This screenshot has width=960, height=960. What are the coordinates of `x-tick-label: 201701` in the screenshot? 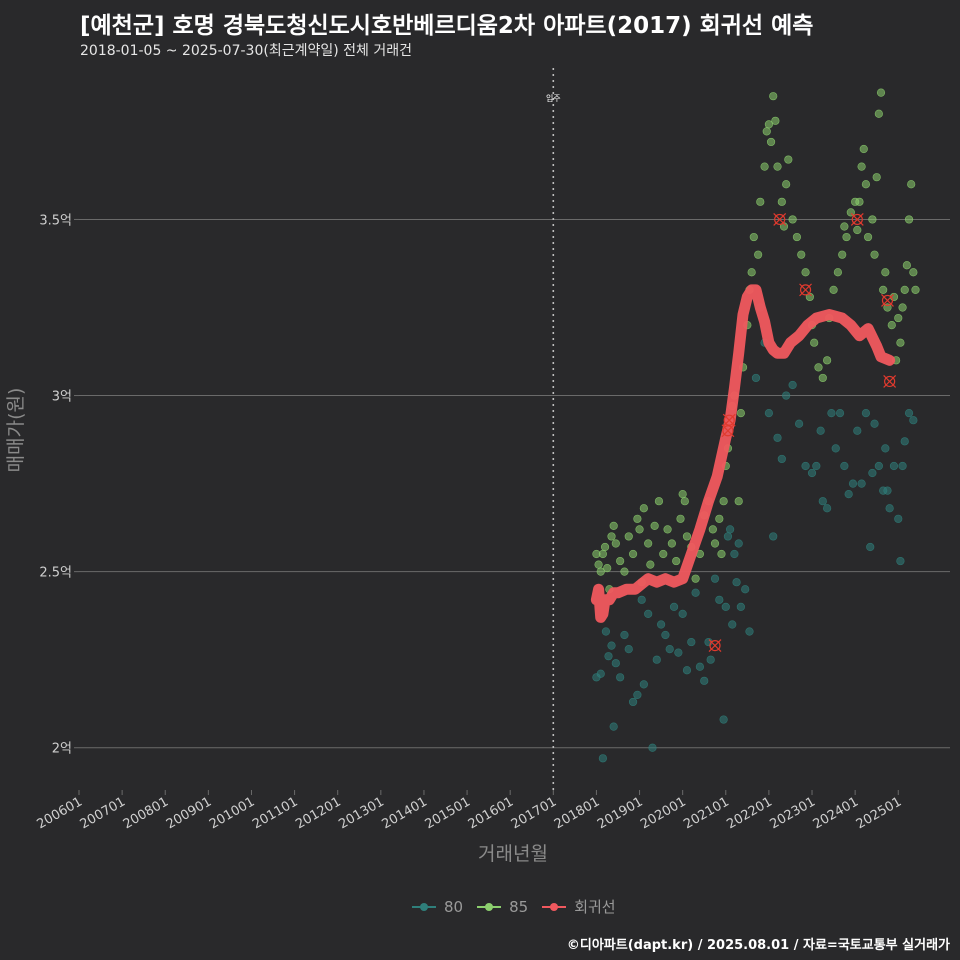 It's located at (534, 813).